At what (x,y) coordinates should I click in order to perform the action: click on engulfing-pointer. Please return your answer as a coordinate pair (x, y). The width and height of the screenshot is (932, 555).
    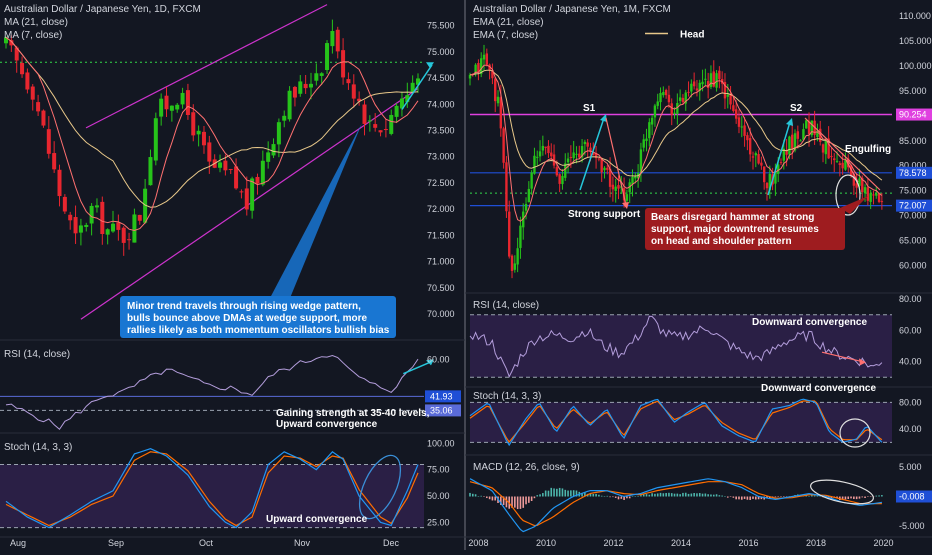
    Looking at the image, I should click on (852, 171).